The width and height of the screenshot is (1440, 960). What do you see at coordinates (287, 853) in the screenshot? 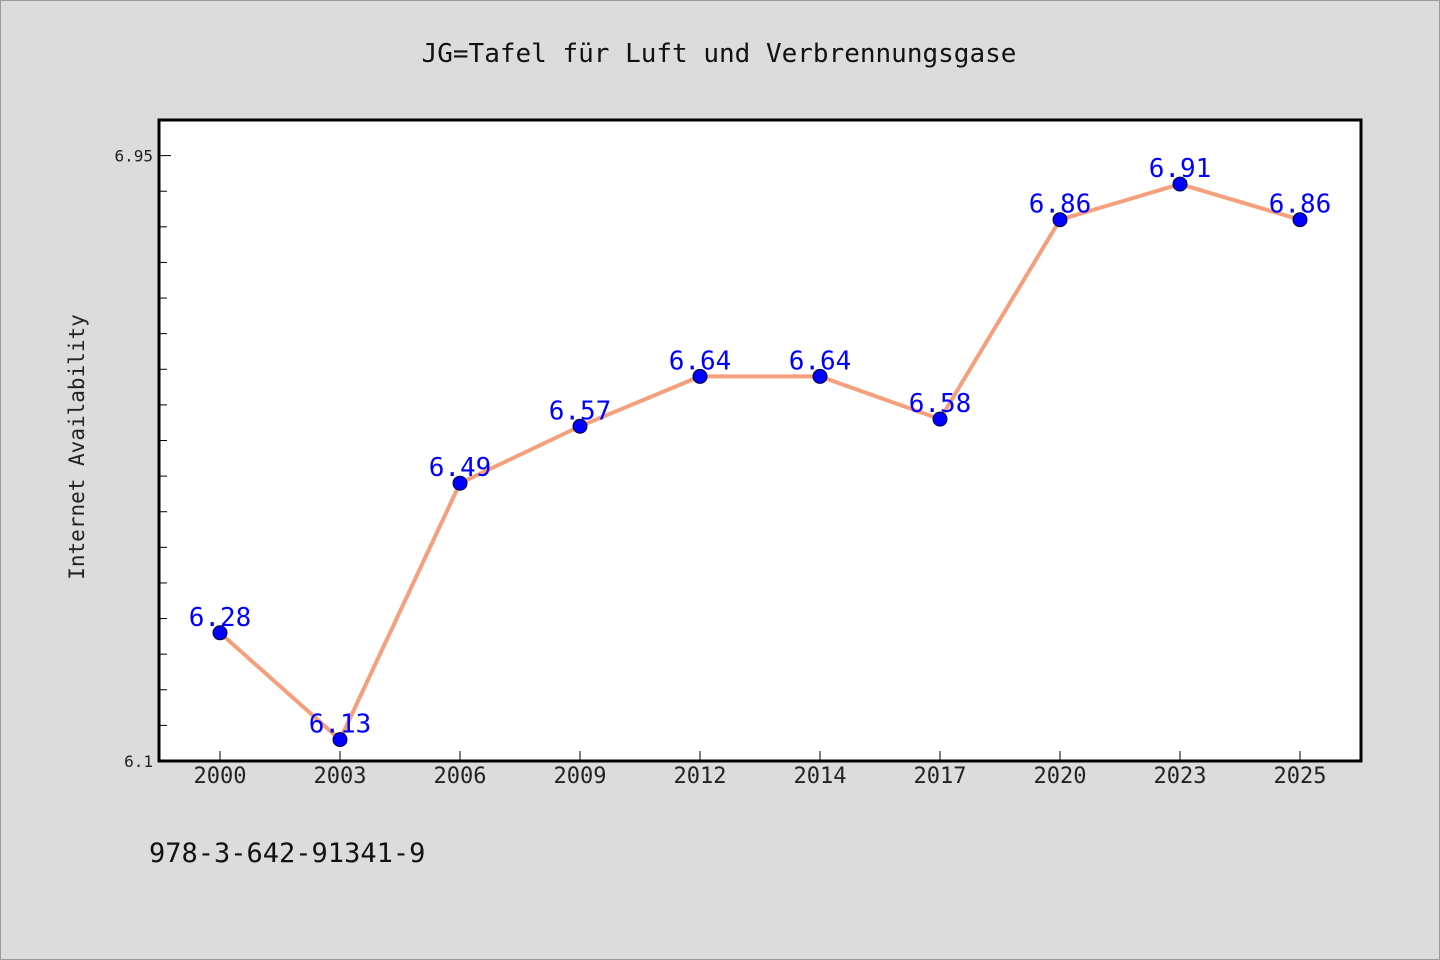
I see `isbn-footer: 978-3-642-91341-9` at bounding box center [287, 853].